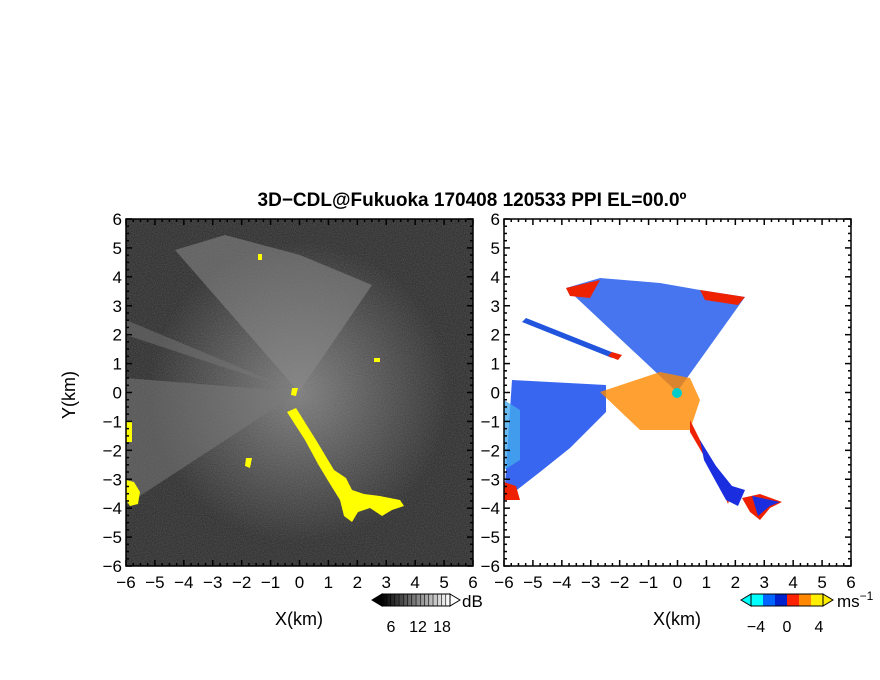 The image size is (880, 680). What do you see at coordinates (472, 601) in the screenshot?
I see `reflectivity-colorbar-unit: dB` at bounding box center [472, 601].